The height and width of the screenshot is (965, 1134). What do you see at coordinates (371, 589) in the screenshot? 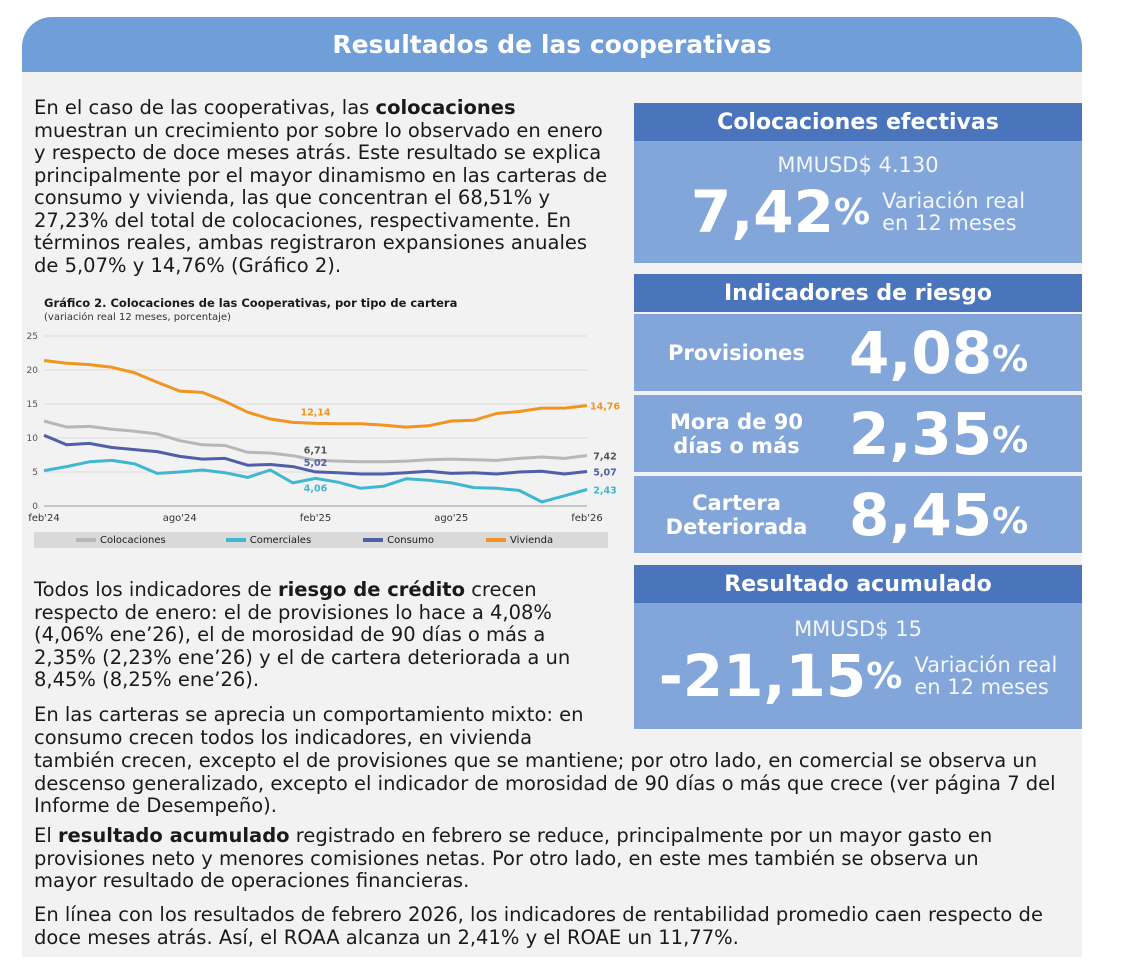
I see `para2-bold: riesgo de crédito` at bounding box center [371, 589].